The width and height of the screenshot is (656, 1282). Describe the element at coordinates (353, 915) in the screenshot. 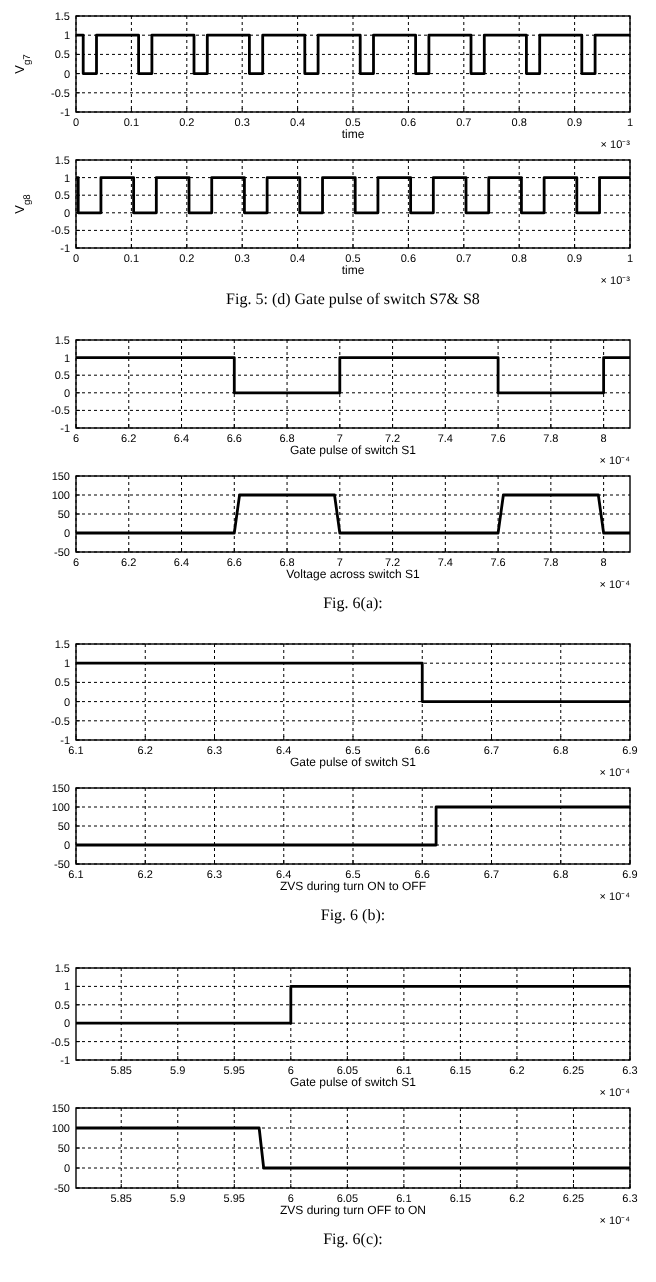

I see `caption: Fig. 6 (b):` at that location.